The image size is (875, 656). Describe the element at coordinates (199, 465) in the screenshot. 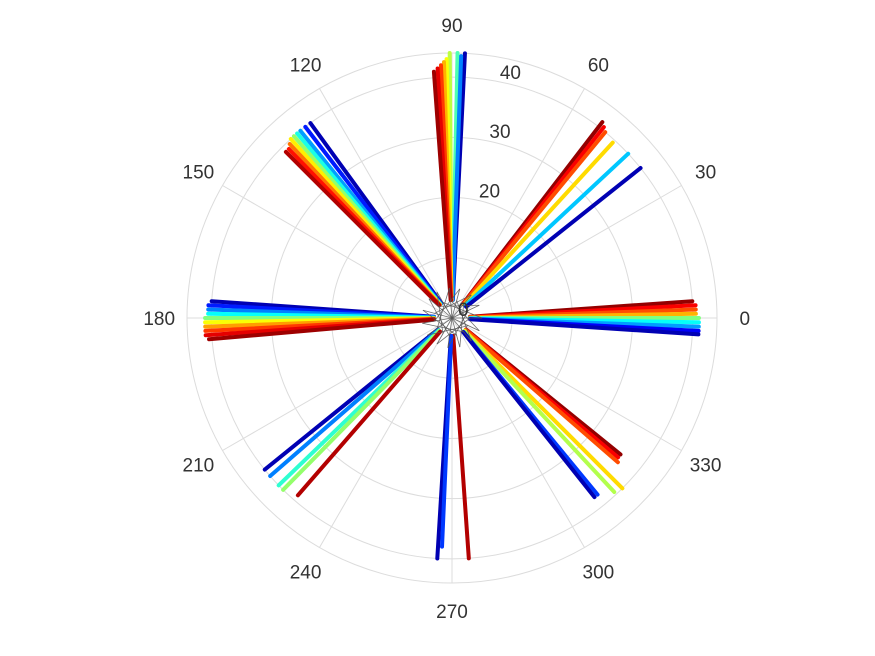

I see `angle-tick-label: 210` at that location.